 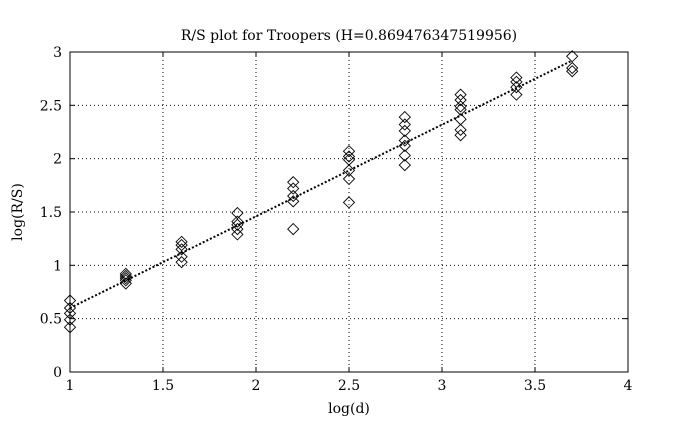 What do you see at coordinates (57, 53) in the screenshot?
I see `y-tick-label: 3` at bounding box center [57, 53].